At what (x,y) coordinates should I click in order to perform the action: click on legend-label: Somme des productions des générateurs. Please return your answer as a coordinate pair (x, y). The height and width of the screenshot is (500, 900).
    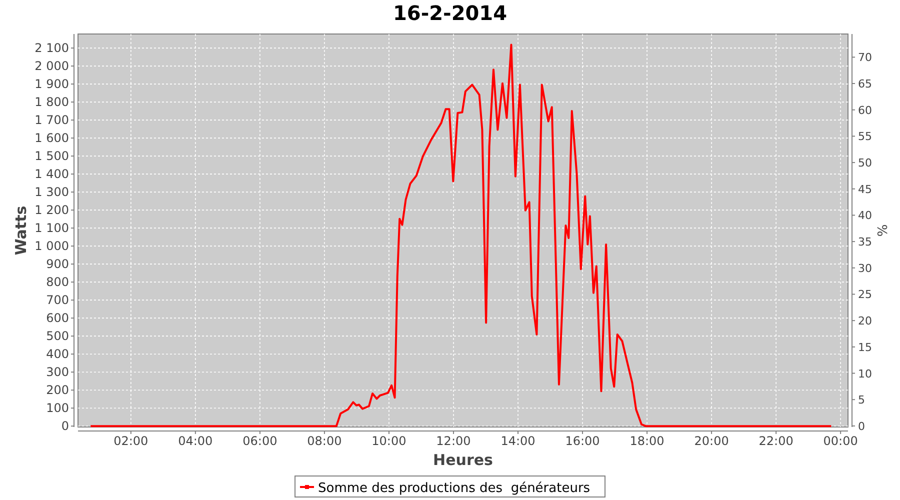
    Looking at the image, I should click on (454, 488).